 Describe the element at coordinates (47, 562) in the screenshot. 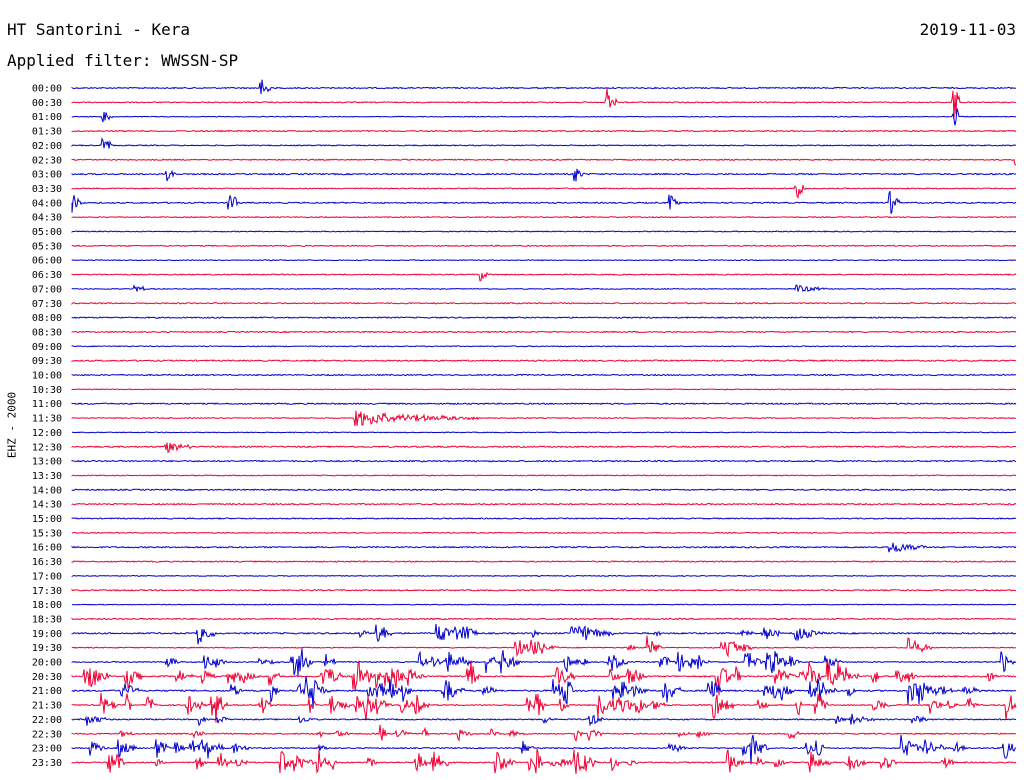

I see `time-tick-label: 16:30` at that location.